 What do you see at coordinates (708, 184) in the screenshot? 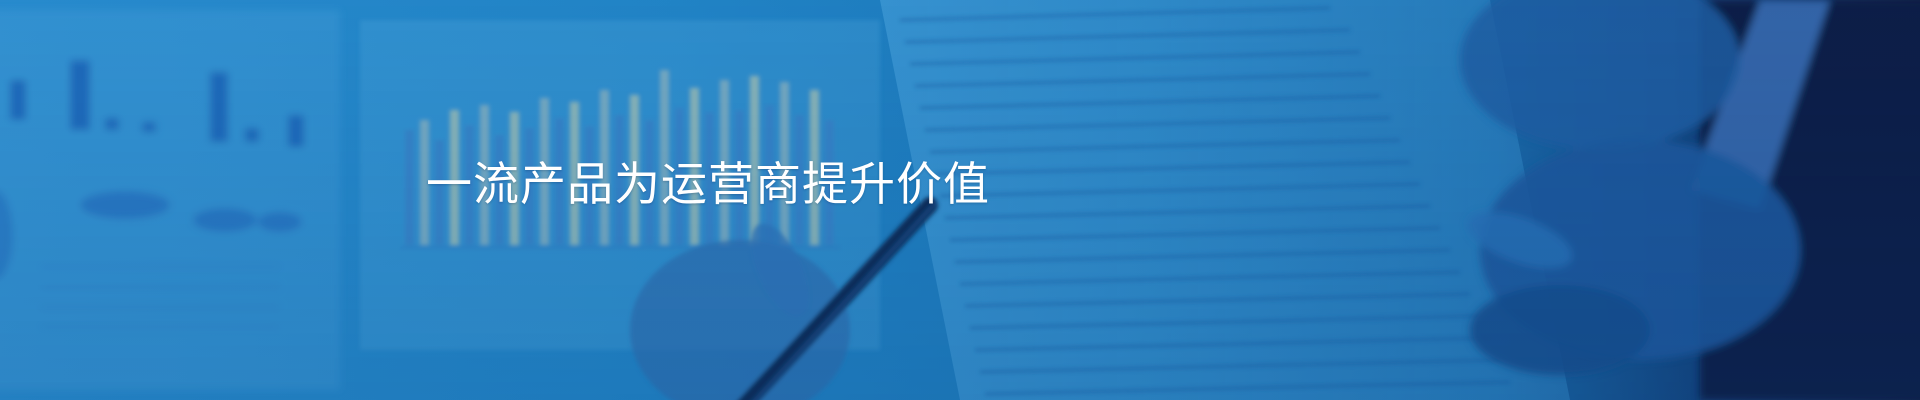
I see `banner-slogan: 一流产品为运营商提升价值` at bounding box center [708, 184].